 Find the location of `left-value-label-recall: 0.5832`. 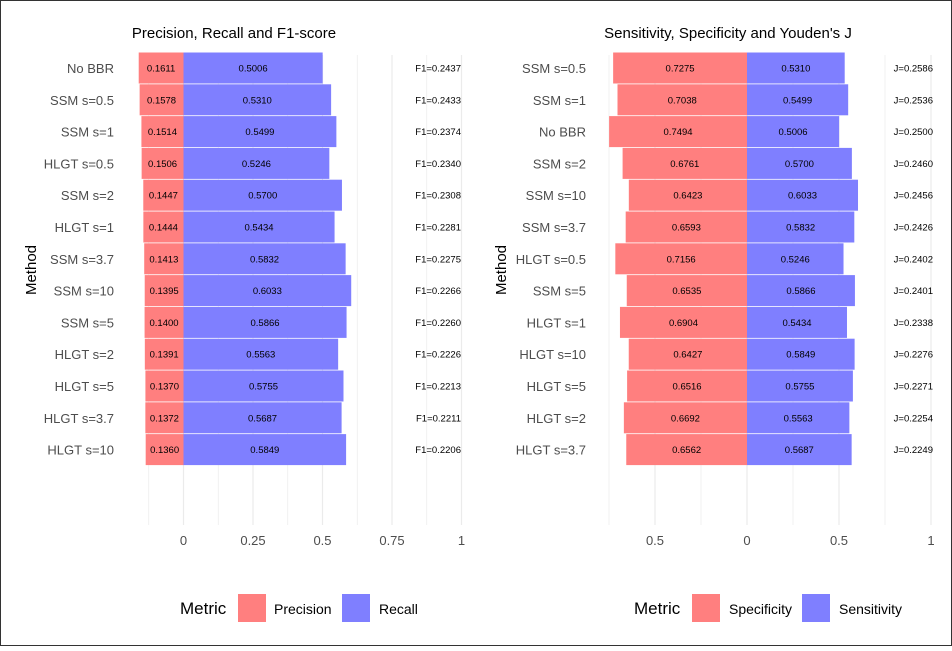

left-value-label-recall: 0.5832 is located at coordinates (264, 259).